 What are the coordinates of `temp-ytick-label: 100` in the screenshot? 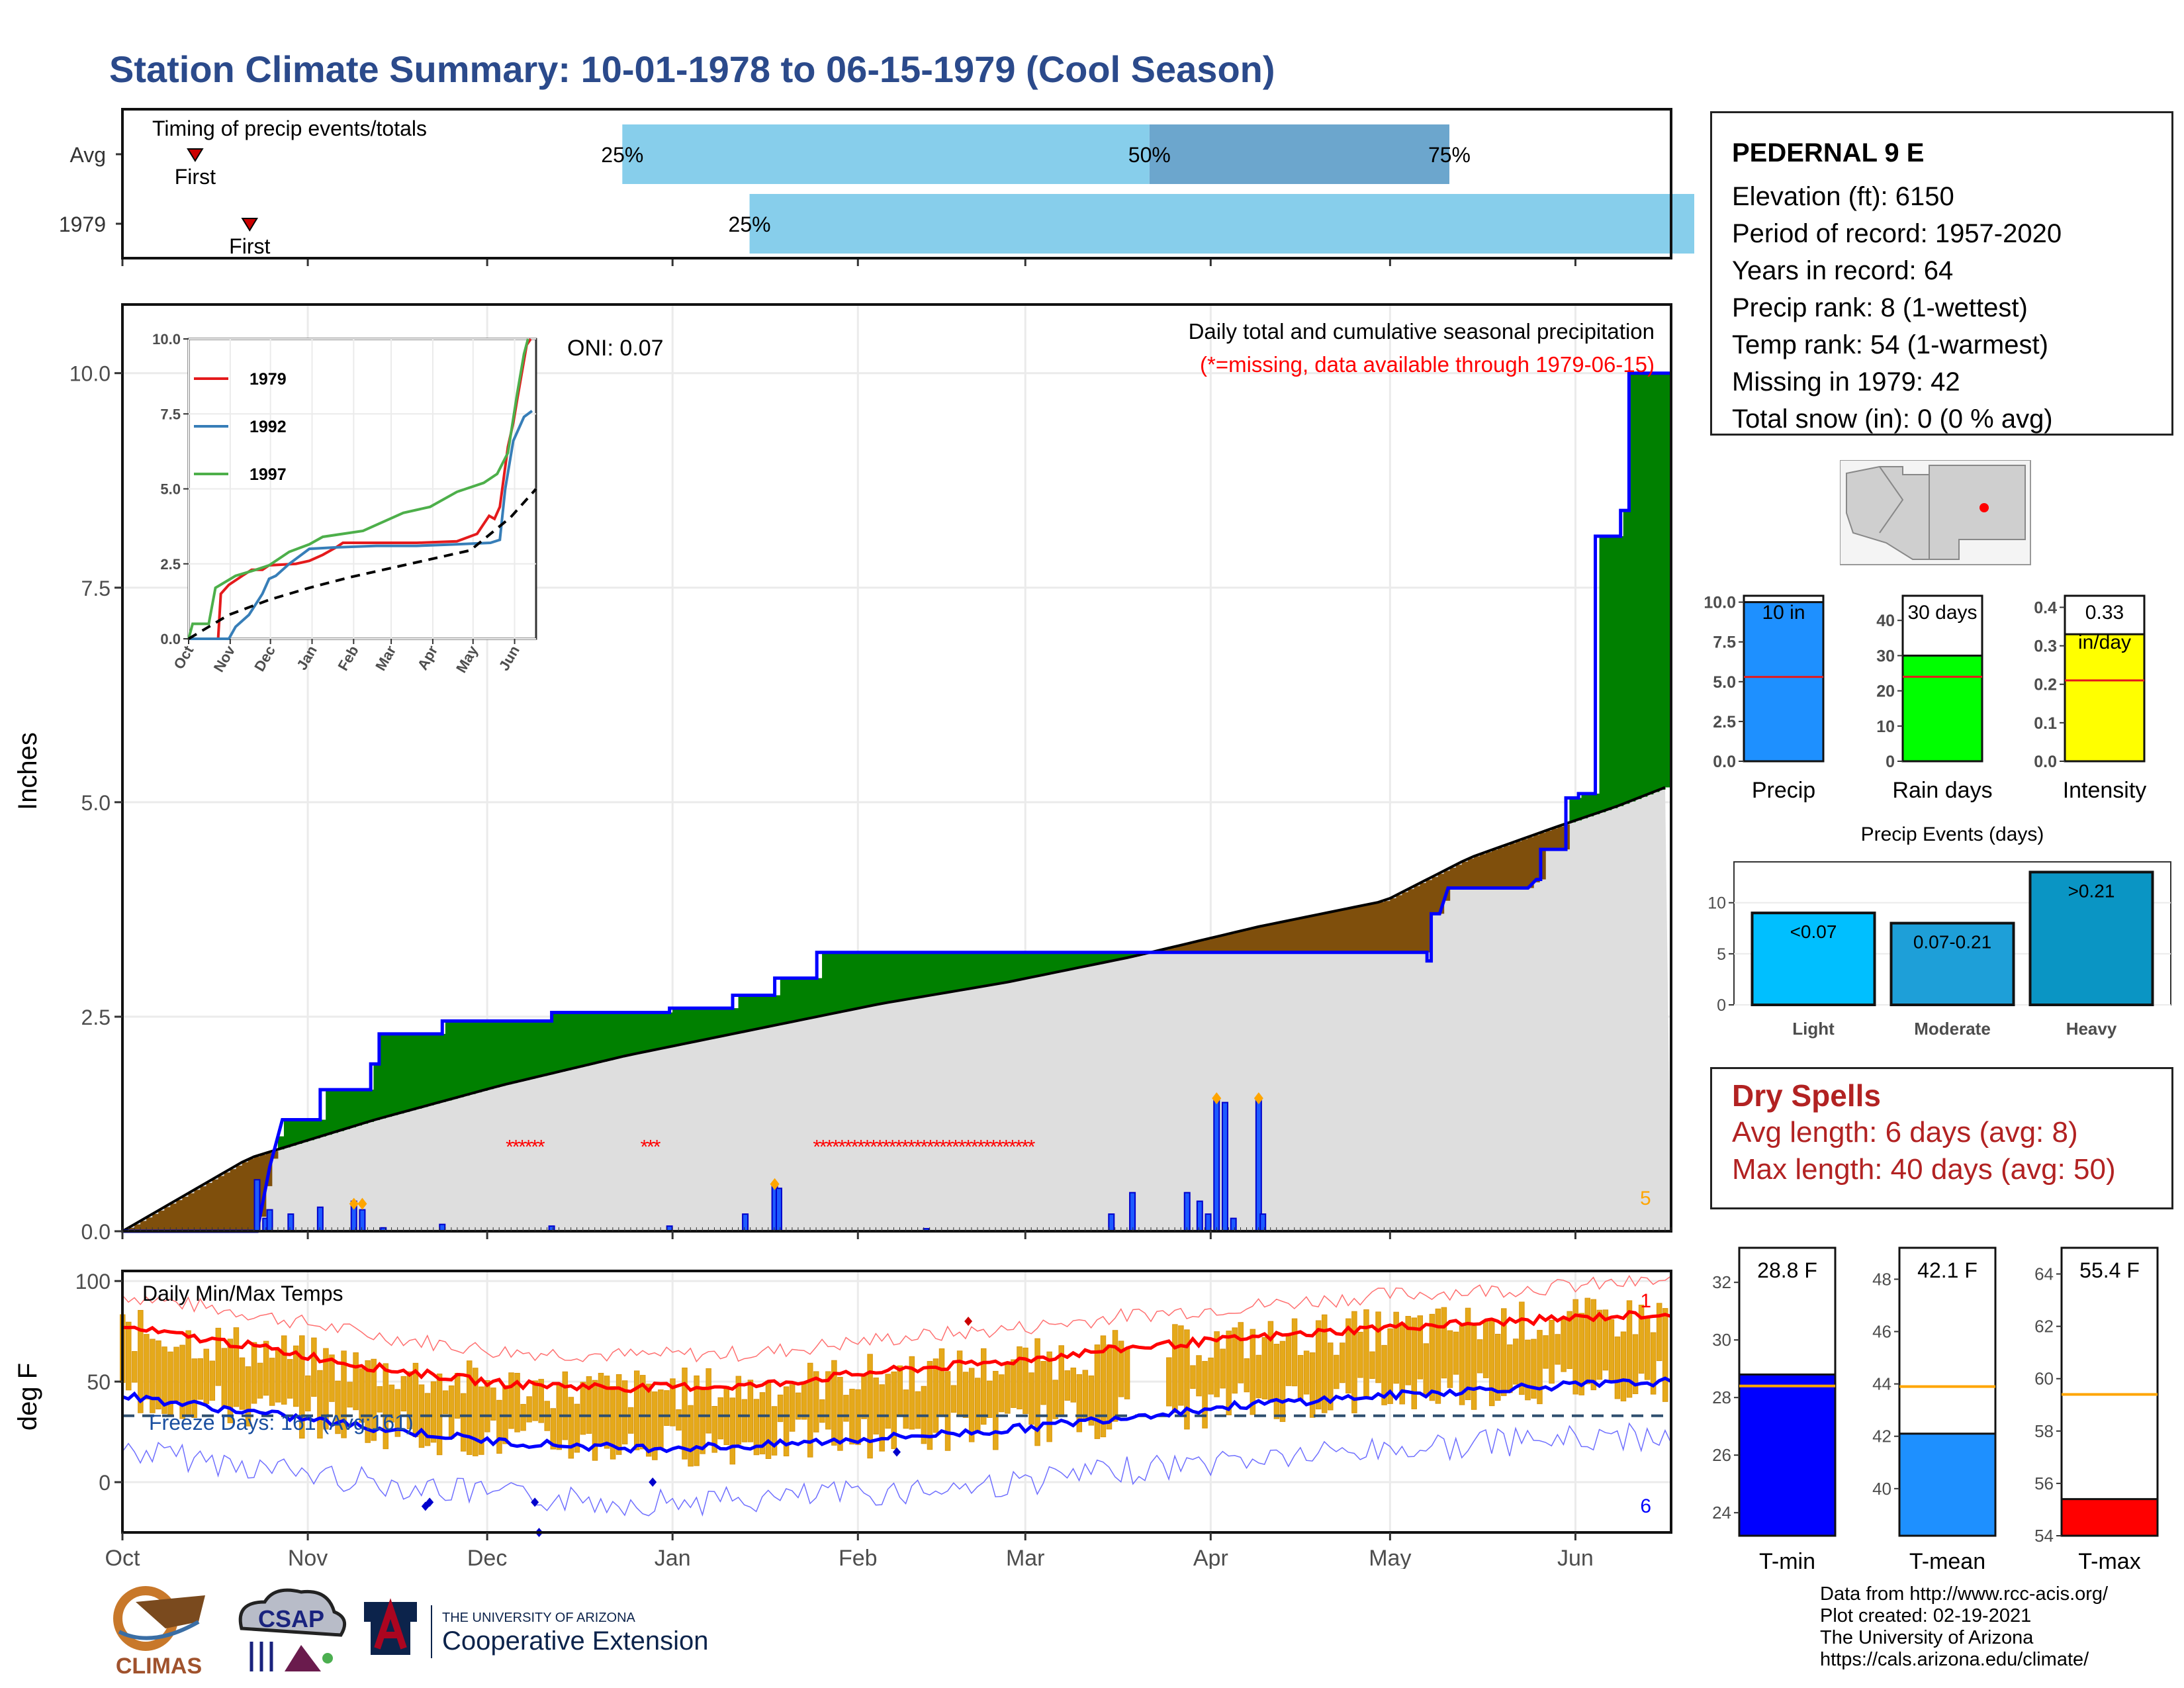 It's located at (93, 1281).